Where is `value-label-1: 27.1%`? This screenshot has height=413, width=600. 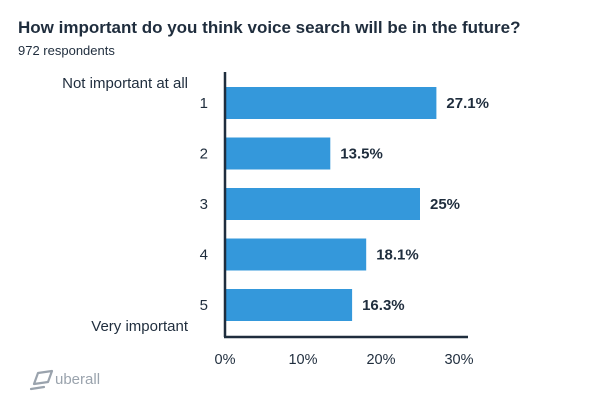 value-label-1: 27.1% is located at coordinates (467, 103).